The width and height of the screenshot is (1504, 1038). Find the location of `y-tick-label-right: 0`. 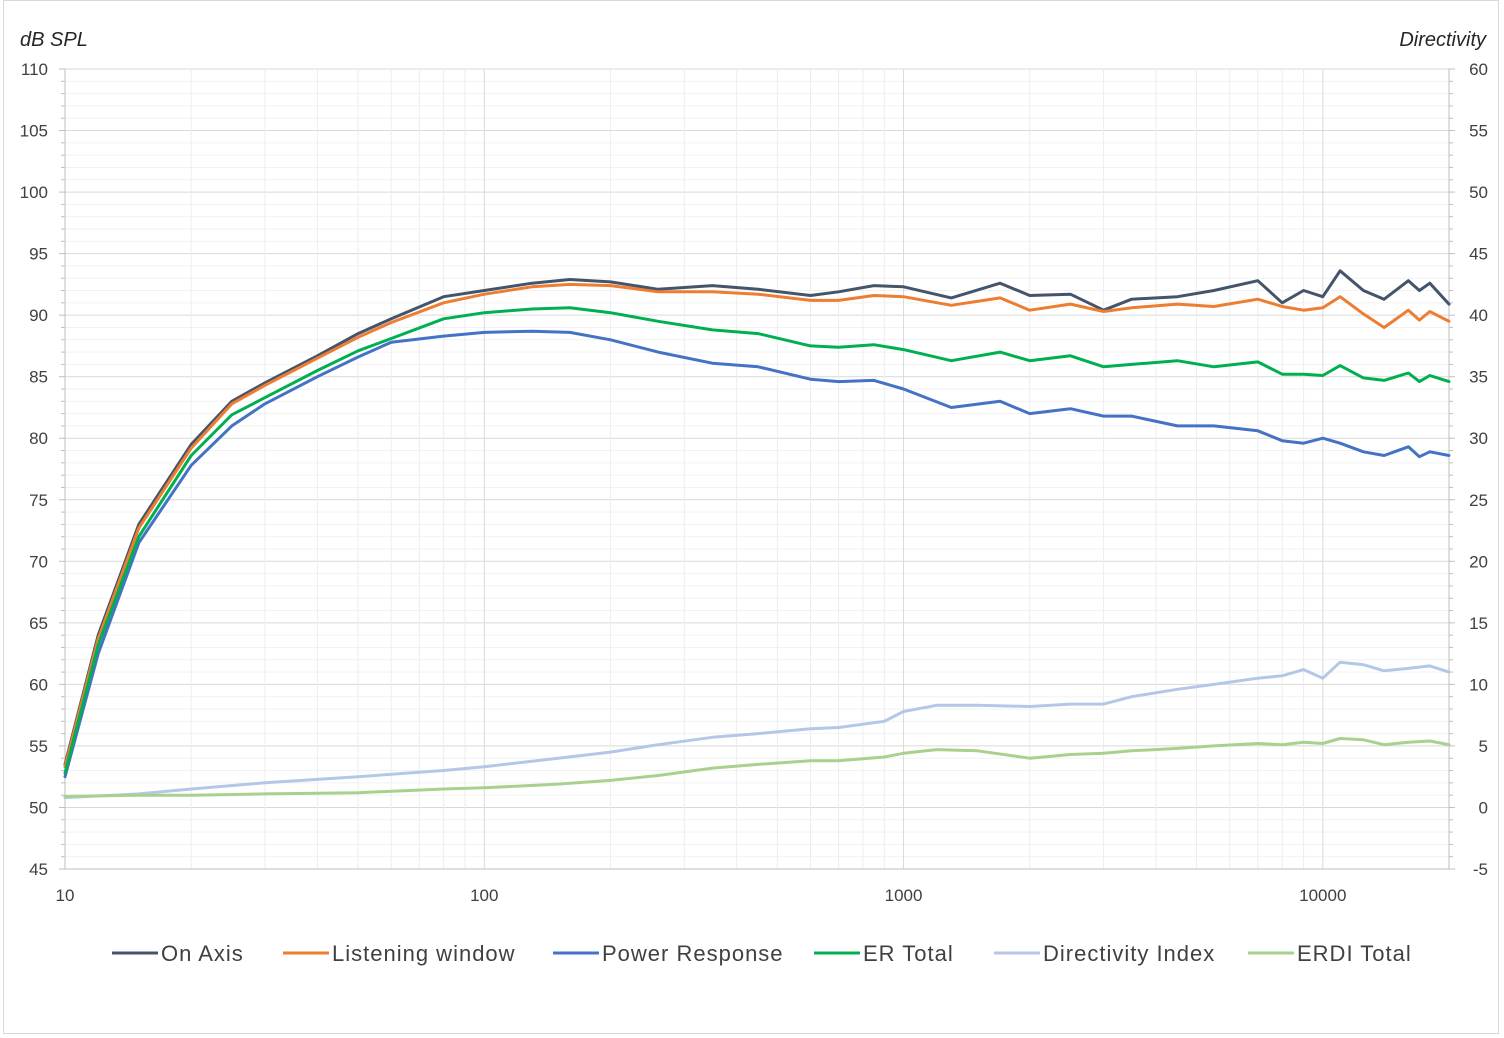

y-tick-label-right: 0 is located at coordinates (1483, 807).